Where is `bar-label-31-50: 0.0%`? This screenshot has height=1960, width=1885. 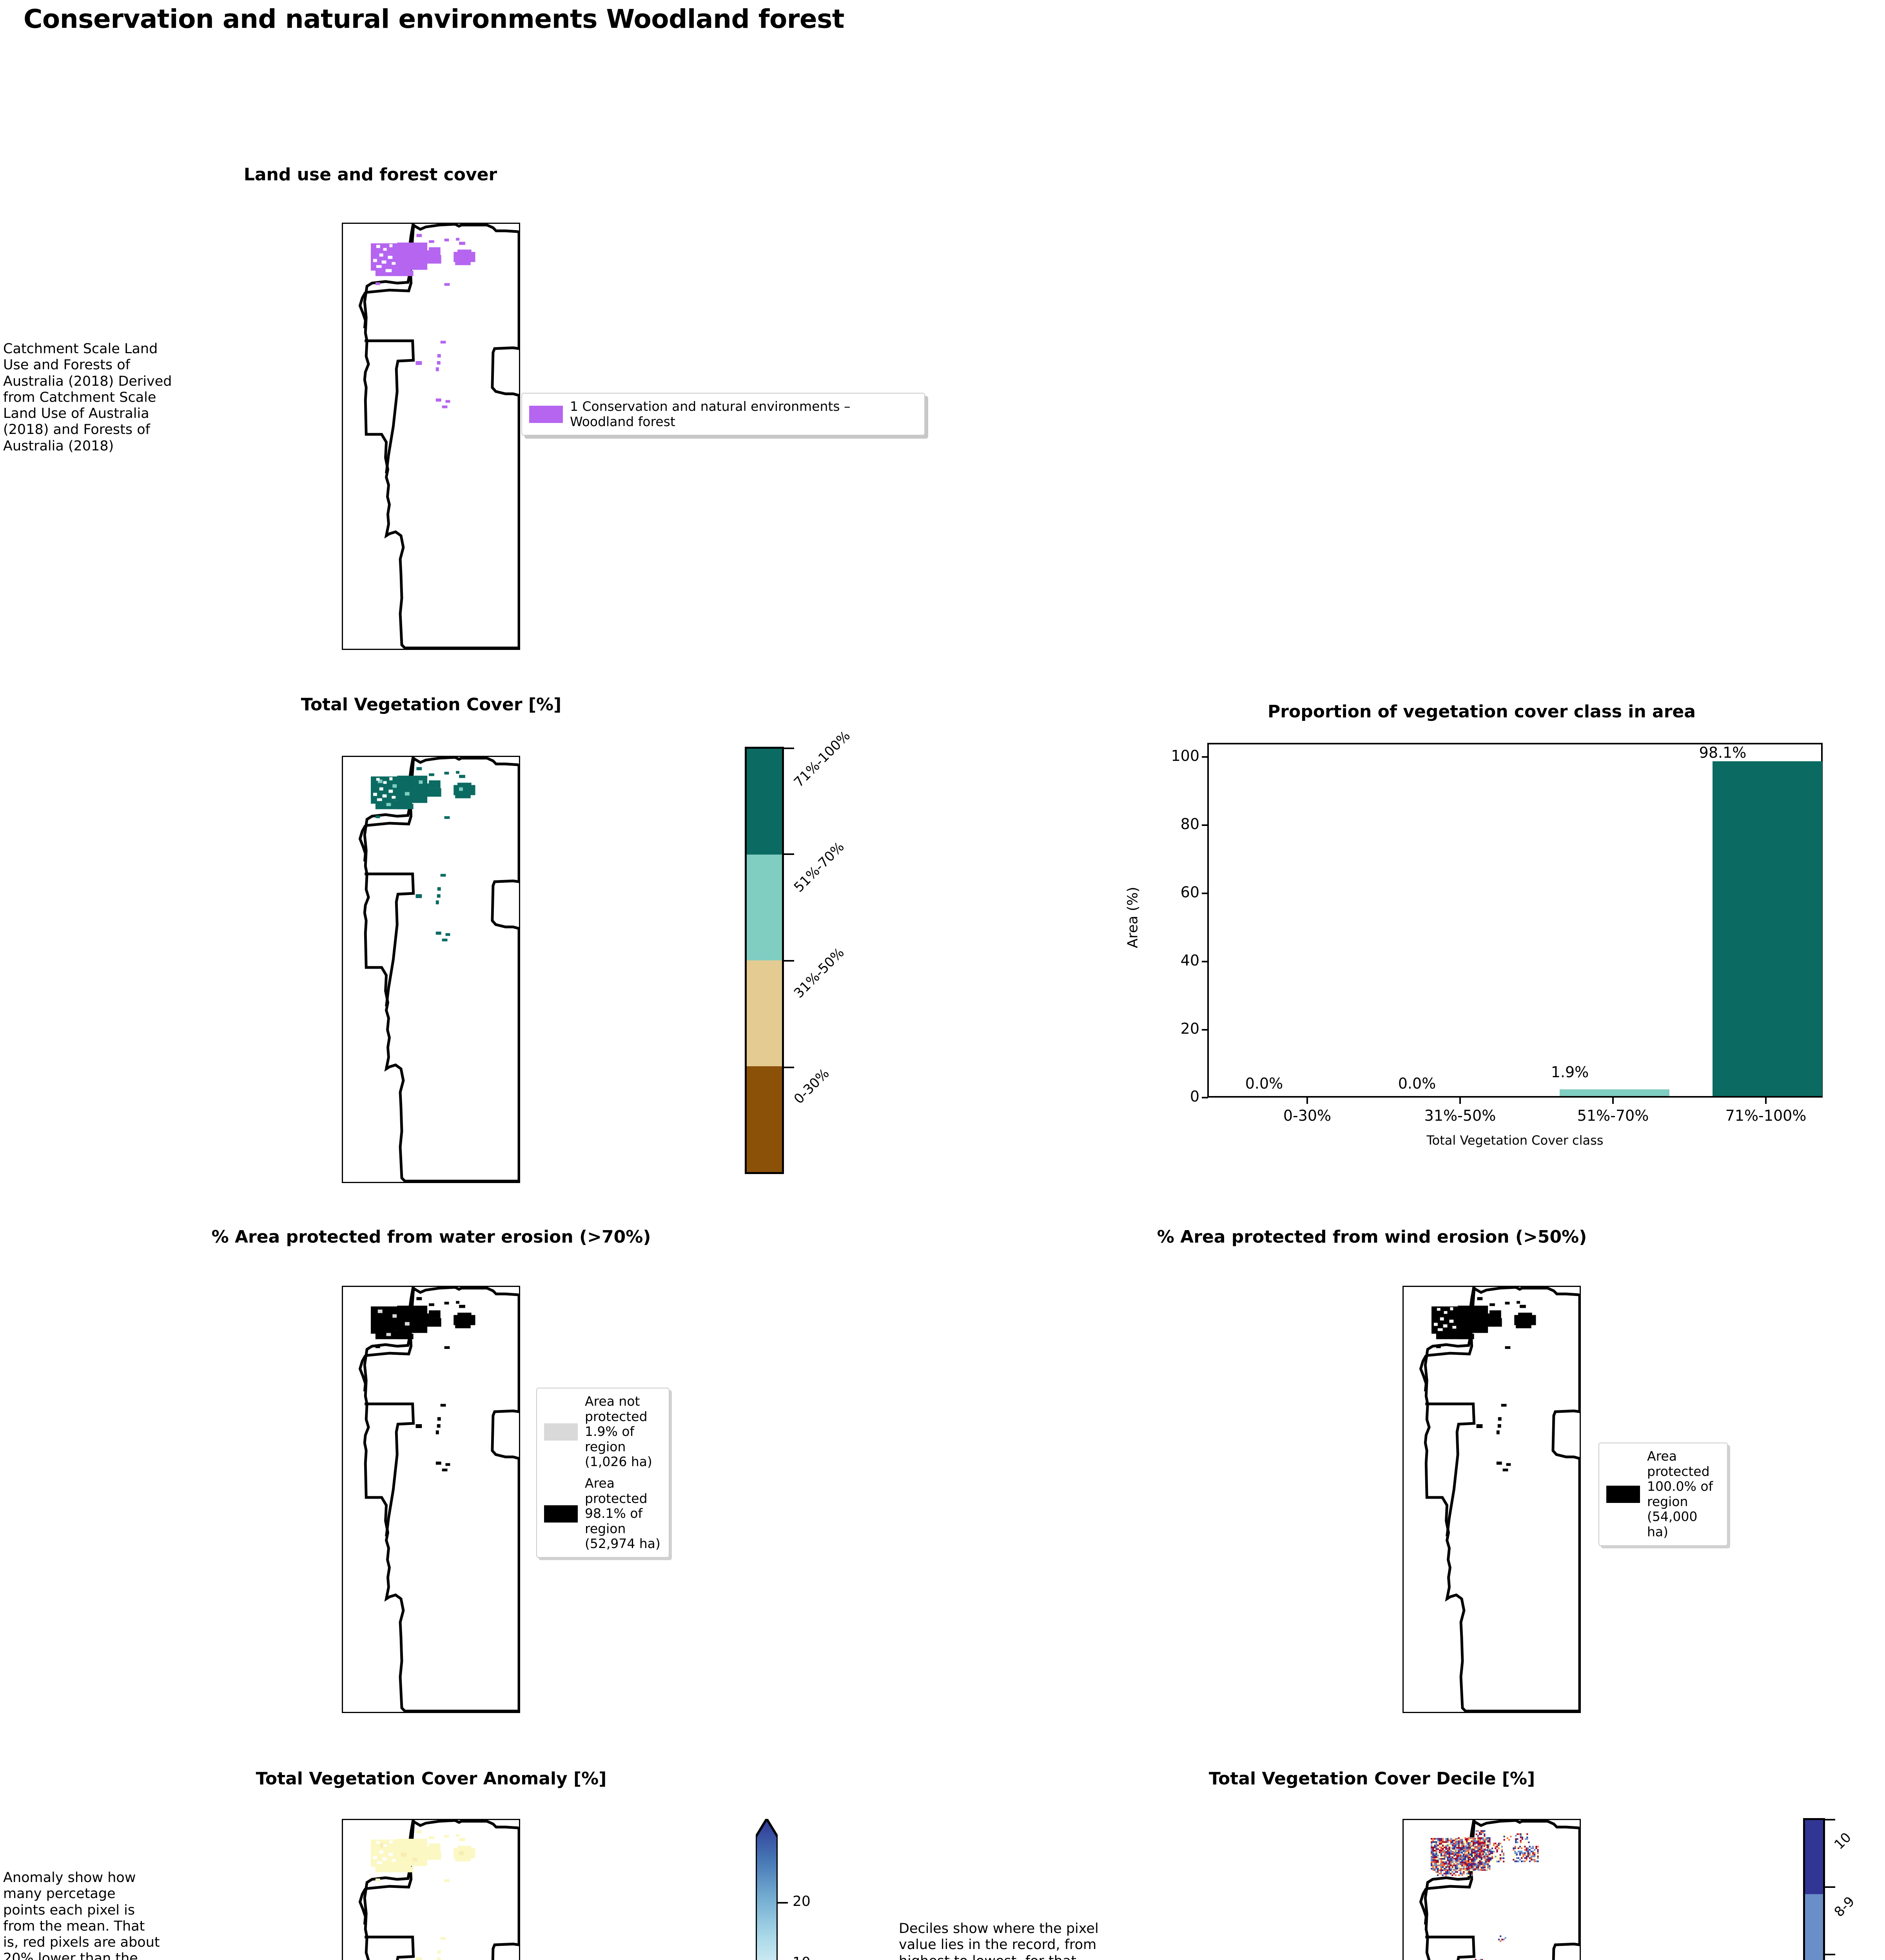 bar-label-31-50: 0.0% is located at coordinates (1417, 1083).